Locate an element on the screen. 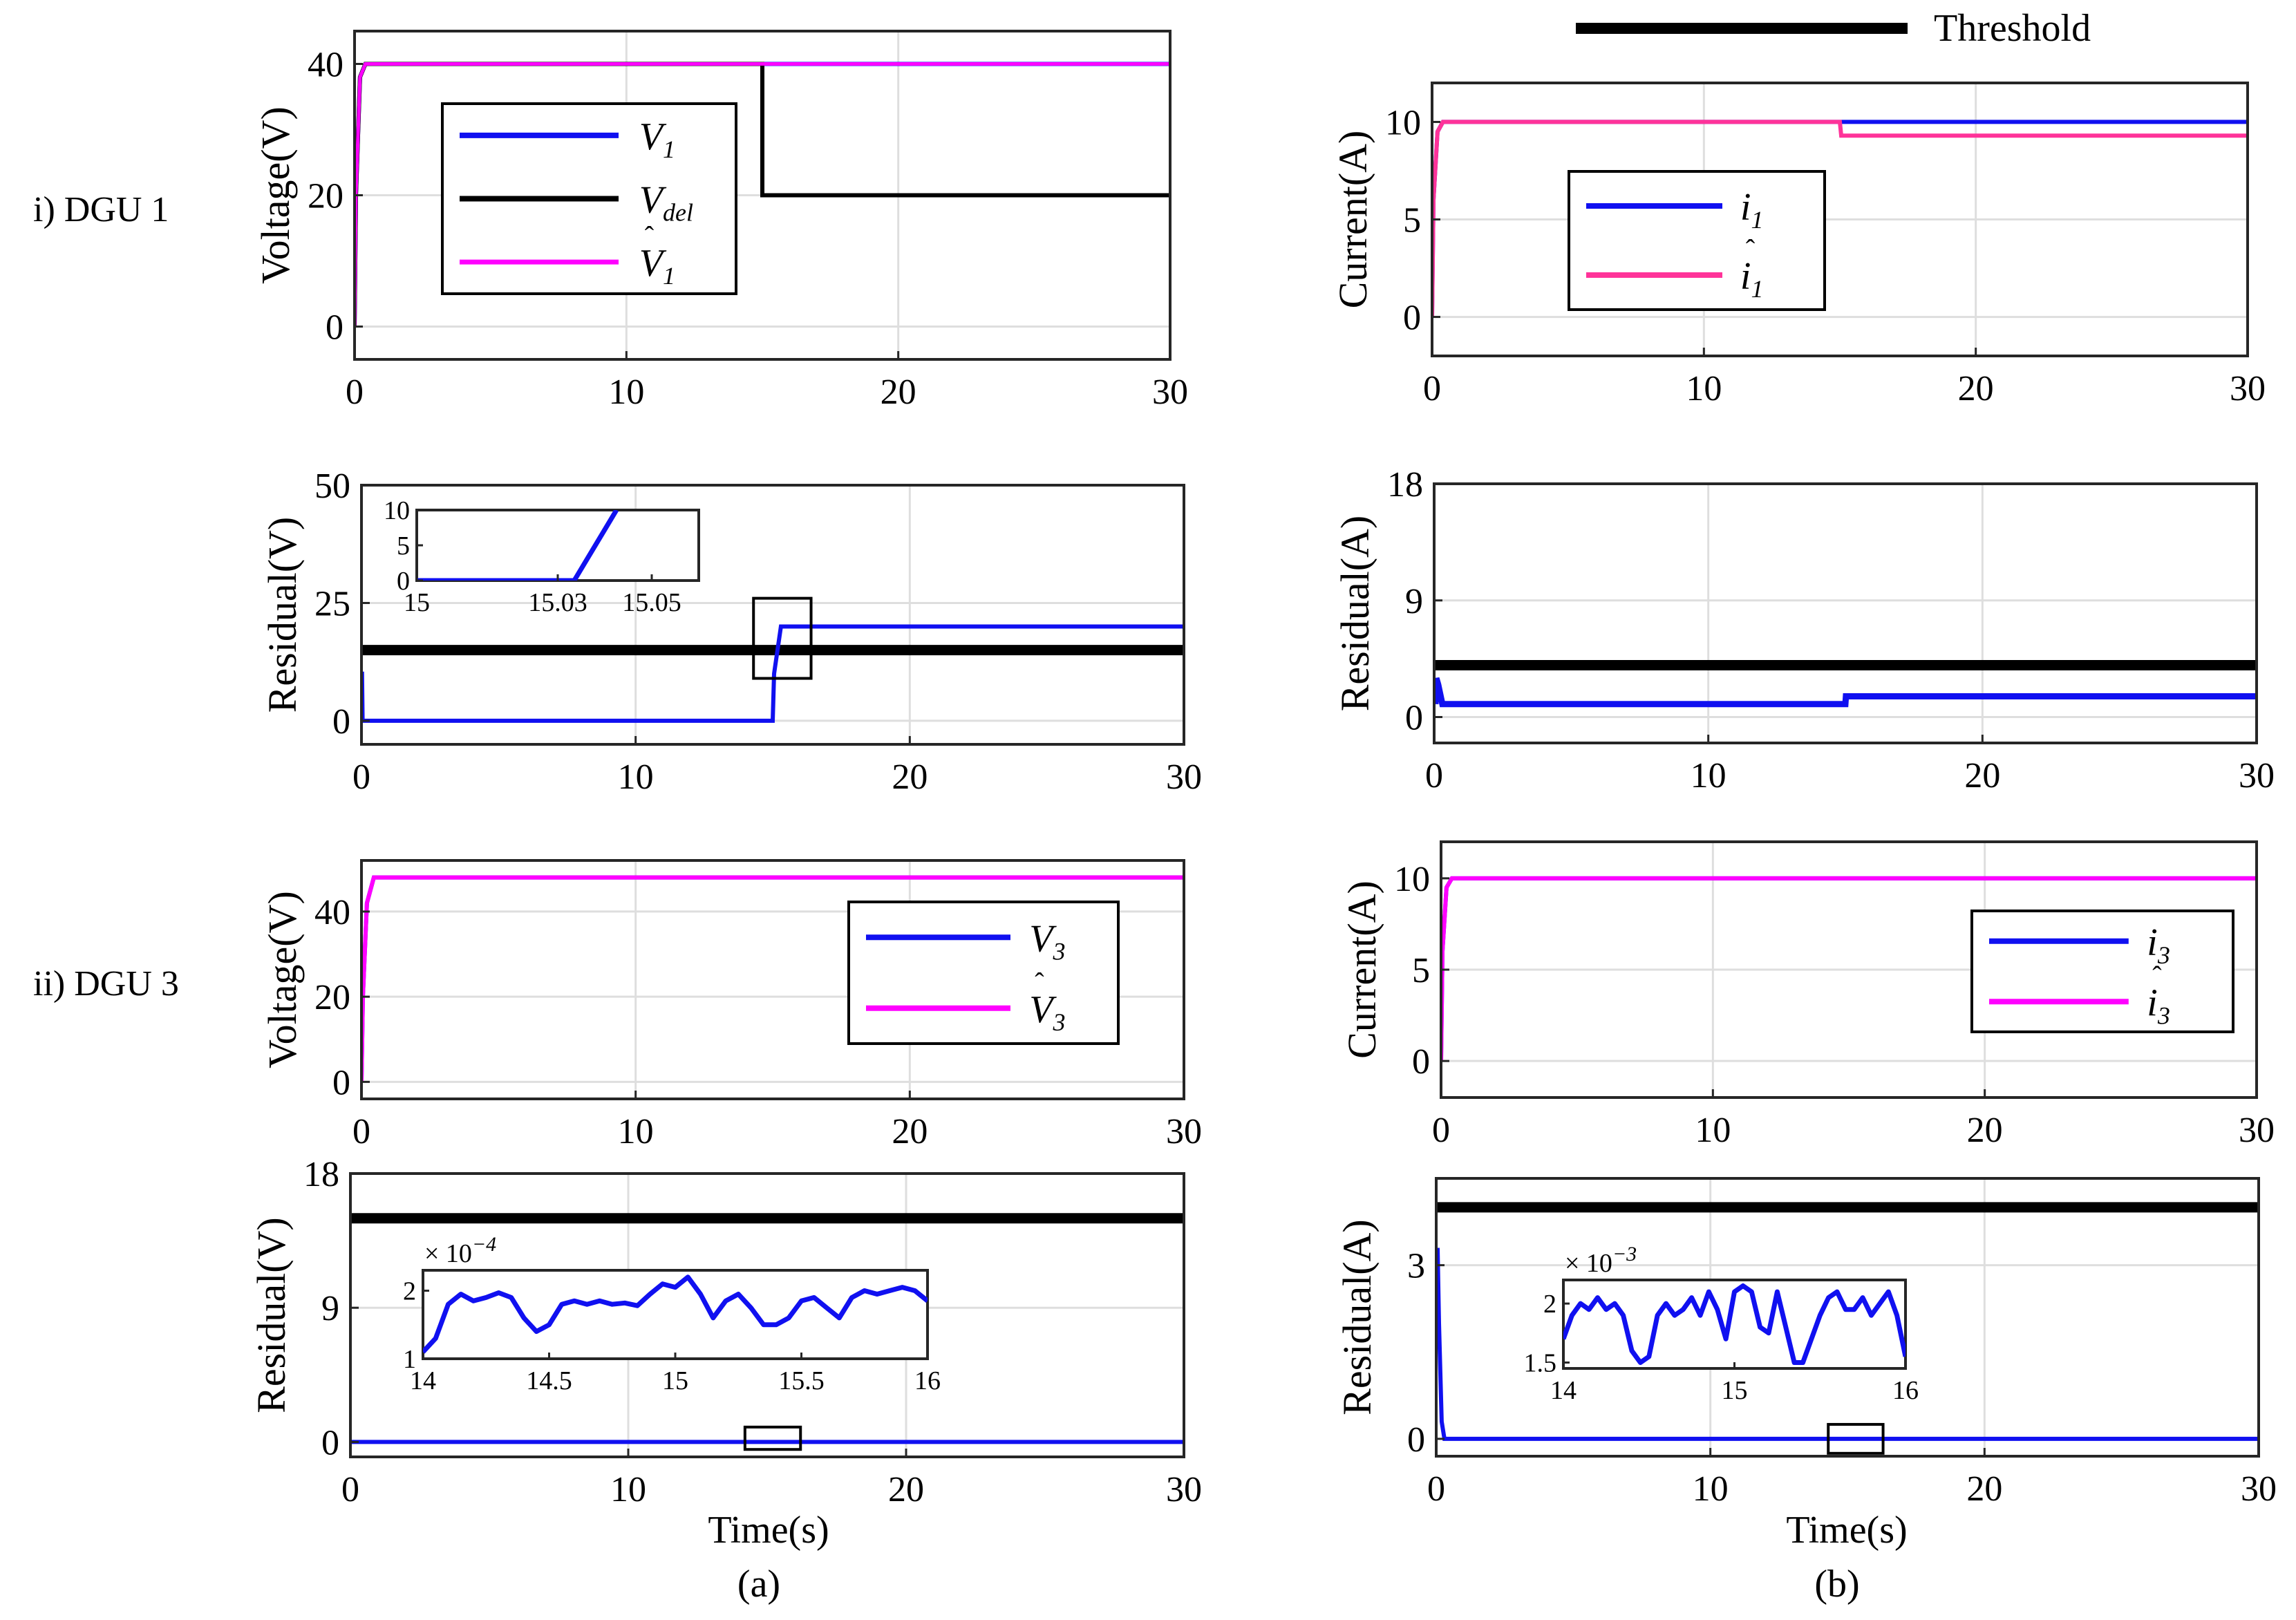  panel-i1: 0 10 20 30 0 5 10 Current(A) i1 i1ˆ is located at coordinates (1798, 245).